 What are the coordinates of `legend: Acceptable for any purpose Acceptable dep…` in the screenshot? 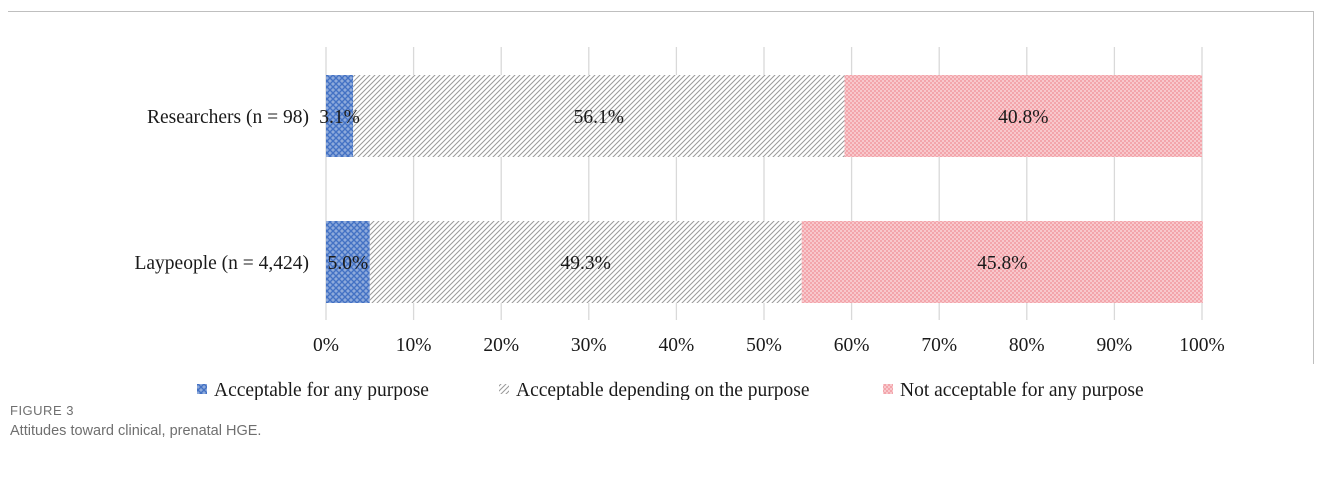 It's located at (670, 390).